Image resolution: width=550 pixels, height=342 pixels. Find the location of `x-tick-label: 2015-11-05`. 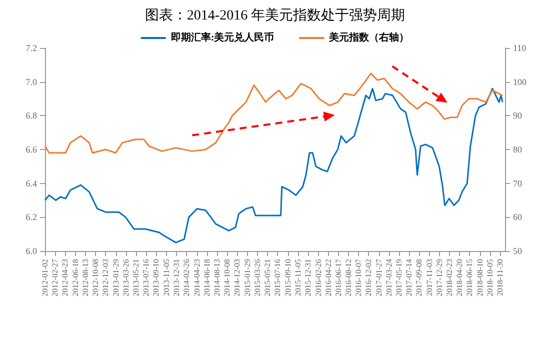

x-tick-label: 2015-11-05 is located at coordinates (297, 277).